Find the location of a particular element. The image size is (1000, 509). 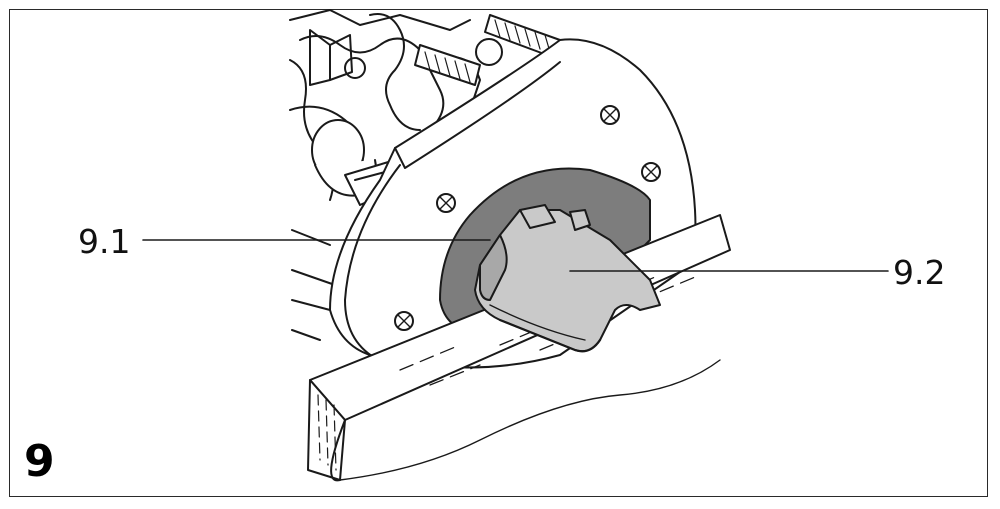

threaded-rods is located at coordinates (487, 50).